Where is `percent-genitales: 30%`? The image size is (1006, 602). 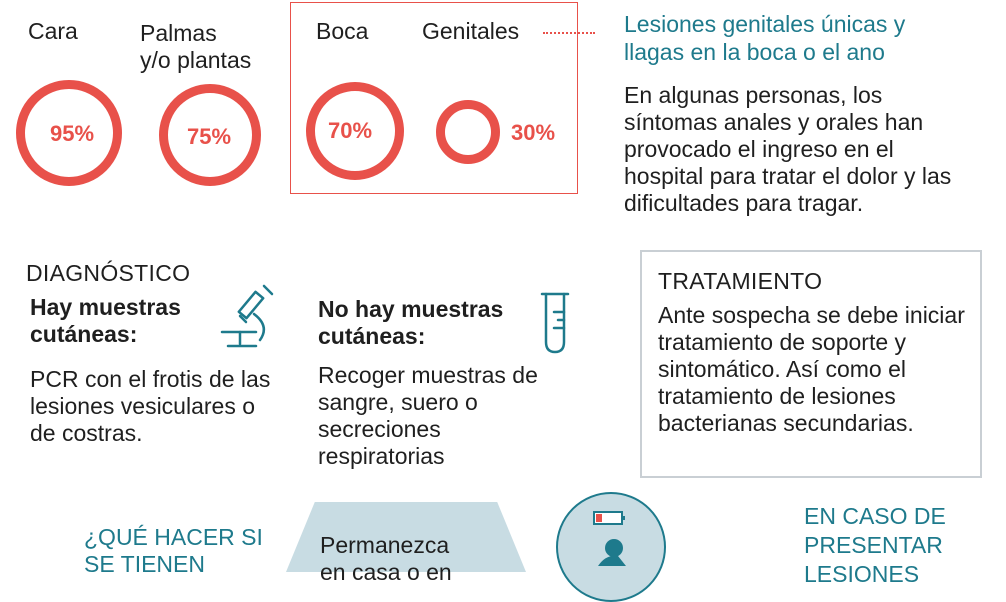 percent-genitales: 30% is located at coordinates (533, 132).